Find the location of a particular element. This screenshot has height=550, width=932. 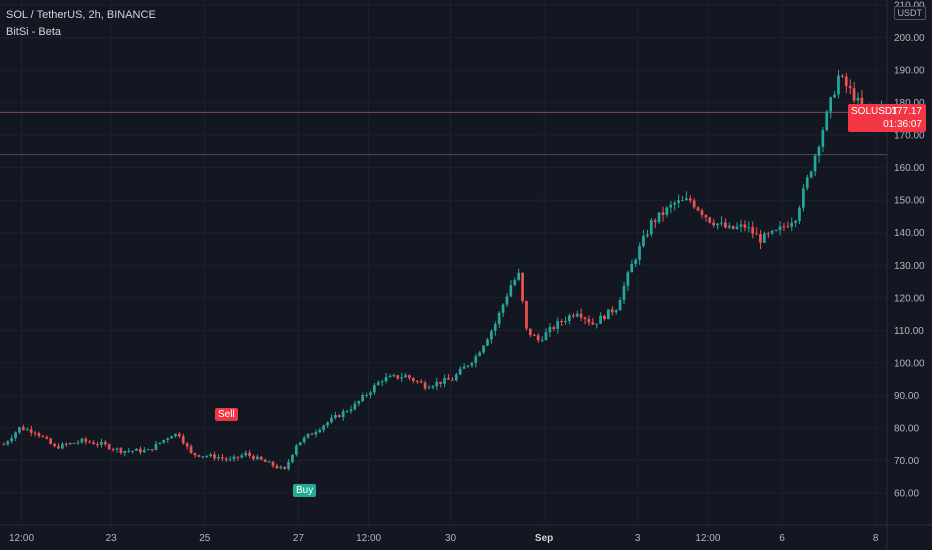

price-tick-label: 80.00 is located at coordinates (906, 428).